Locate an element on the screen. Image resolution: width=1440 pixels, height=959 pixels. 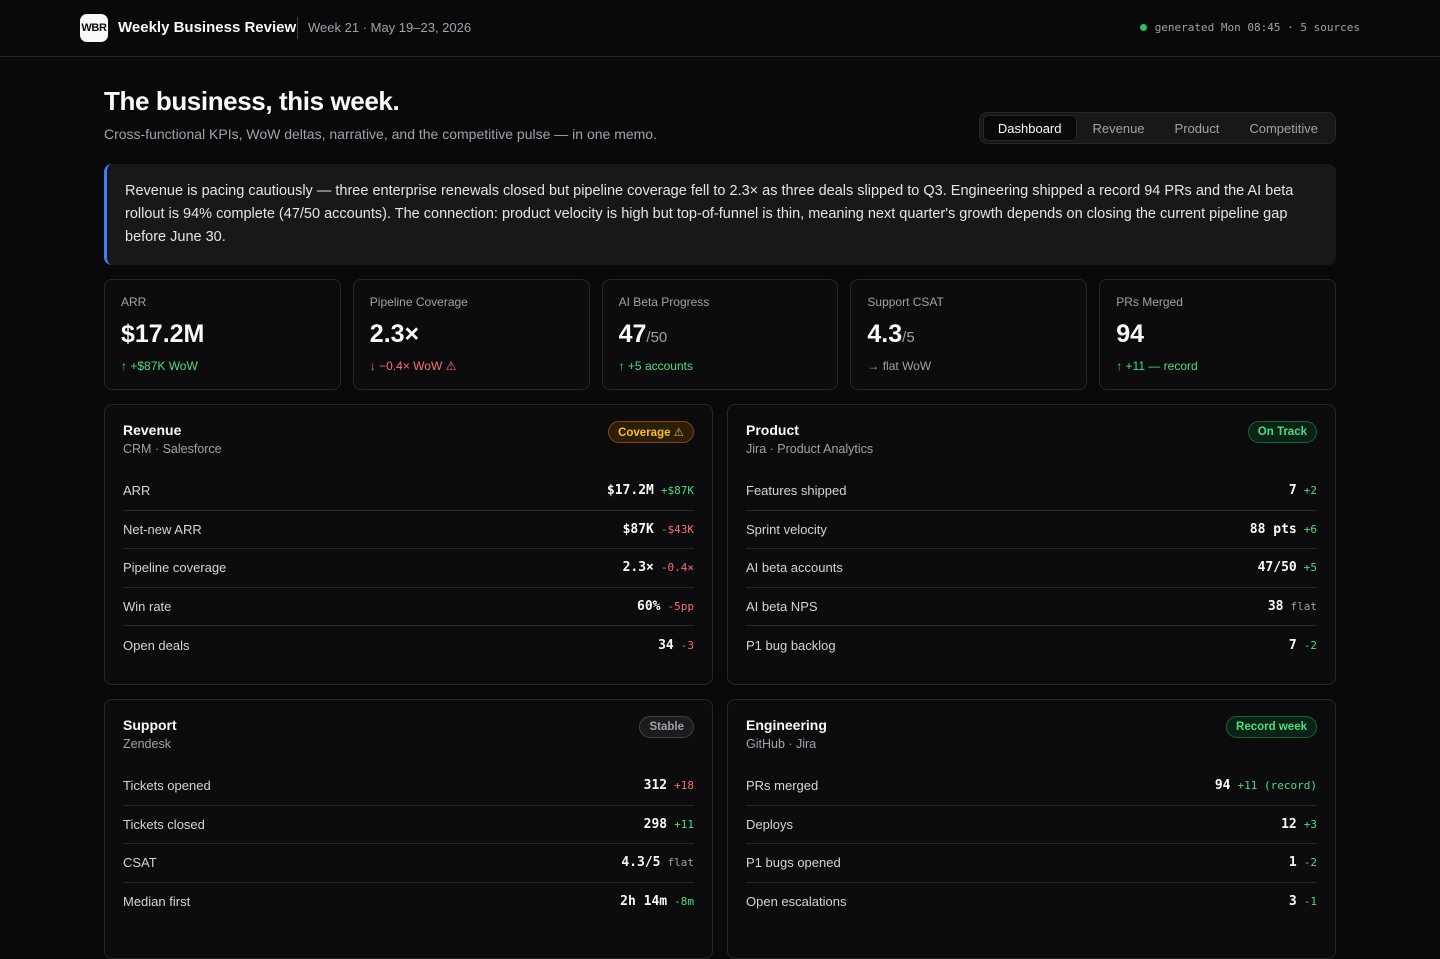
metric-delta: -0.4× is located at coordinates (677, 568).